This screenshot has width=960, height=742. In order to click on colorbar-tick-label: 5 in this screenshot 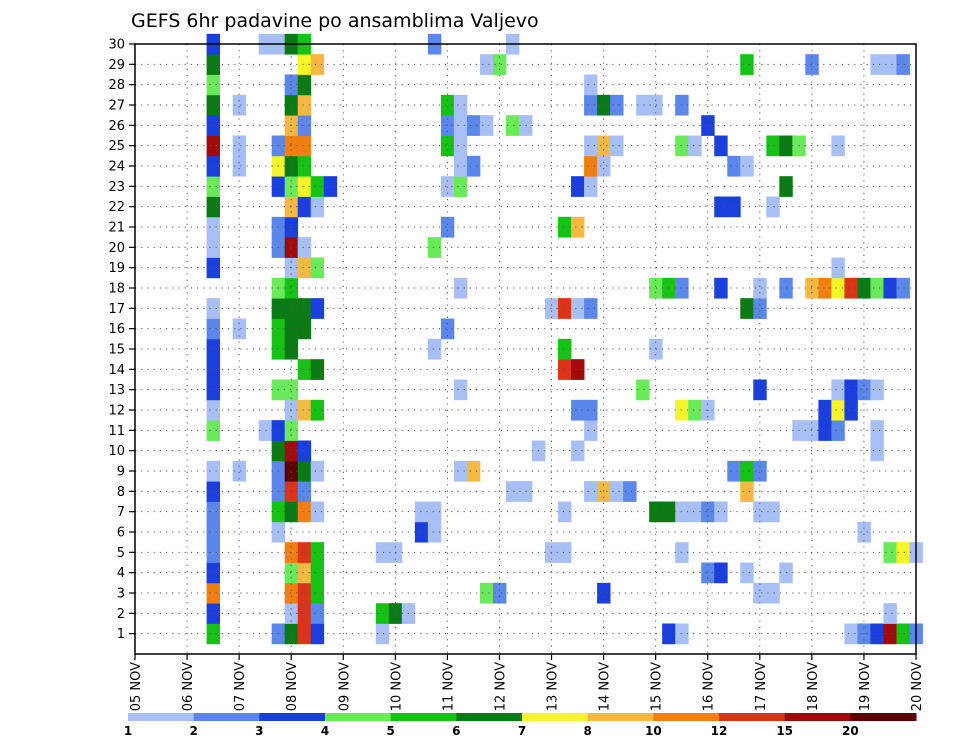, I will do `click(390, 731)`.